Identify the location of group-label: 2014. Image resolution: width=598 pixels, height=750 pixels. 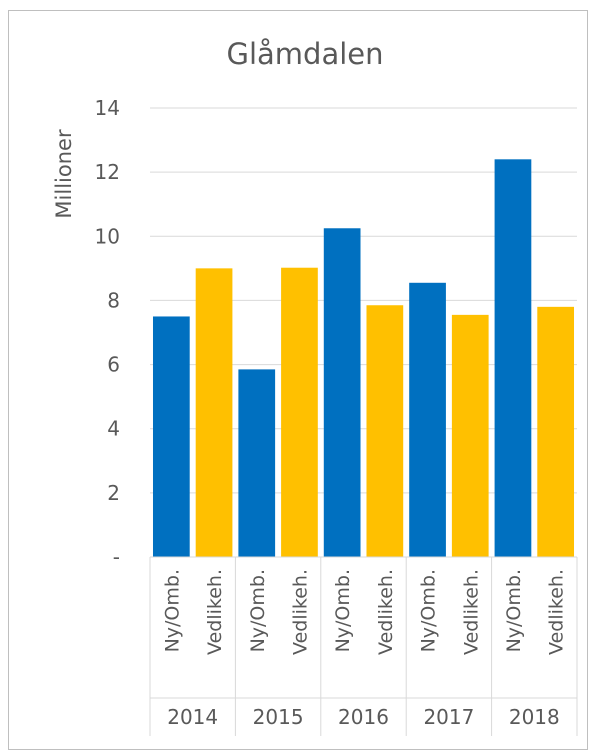
(192, 717).